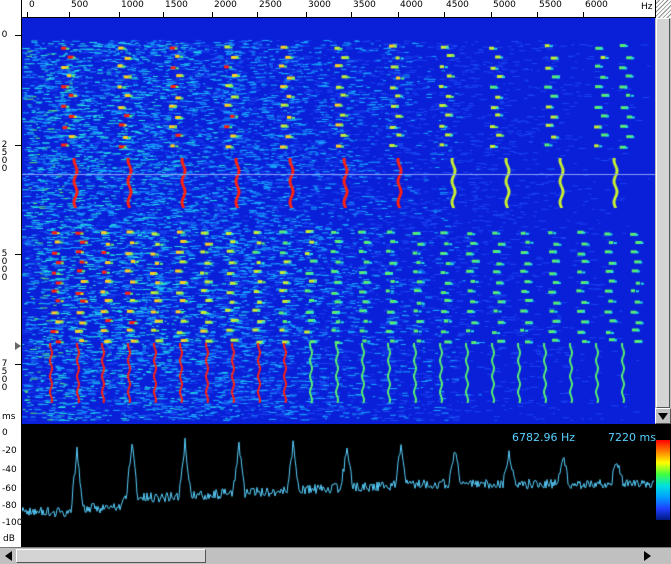 The height and width of the screenshot is (564, 671). I want to click on frequency-unit-label: Hz, so click(647, 7).